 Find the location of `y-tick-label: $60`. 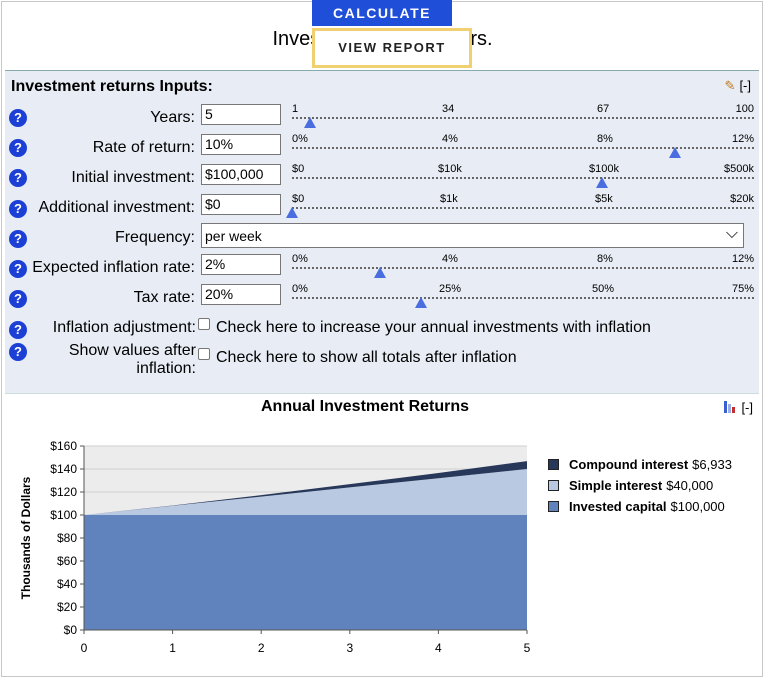

y-tick-label: $60 is located at coordinates (67, 561).